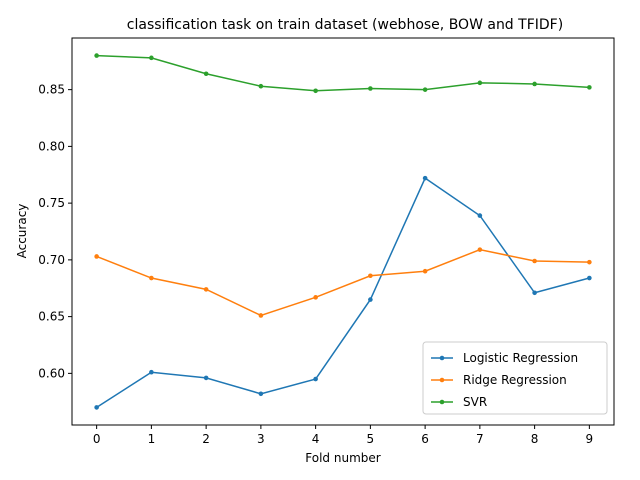 This screenshot has width=640, height=480. Describe the element at coordinates (51, 373) in the screenshot. I see `y-tick-label: 0.60` at that location.